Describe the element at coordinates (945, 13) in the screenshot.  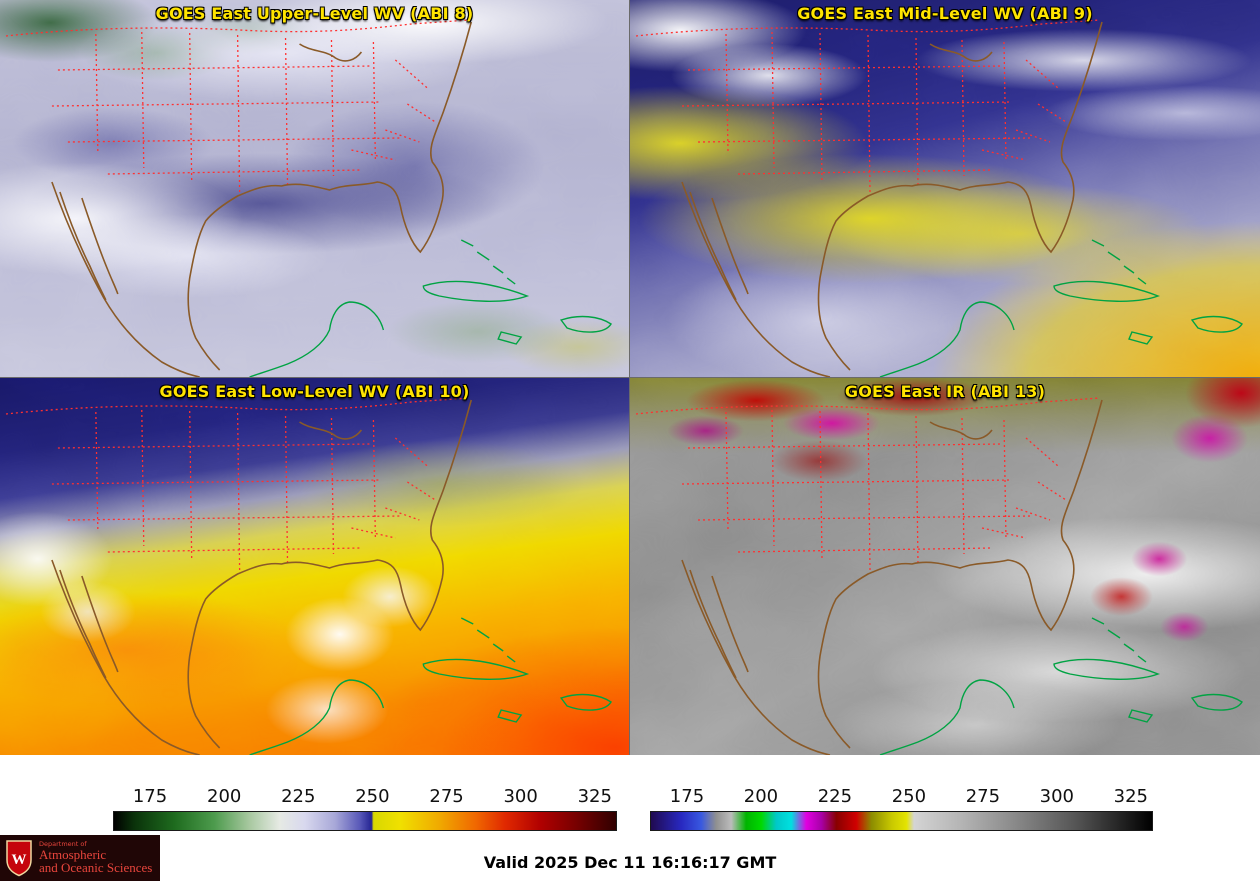
I see `panel-title: GOES East Mid-Level WV (ABI 9)` at that location.